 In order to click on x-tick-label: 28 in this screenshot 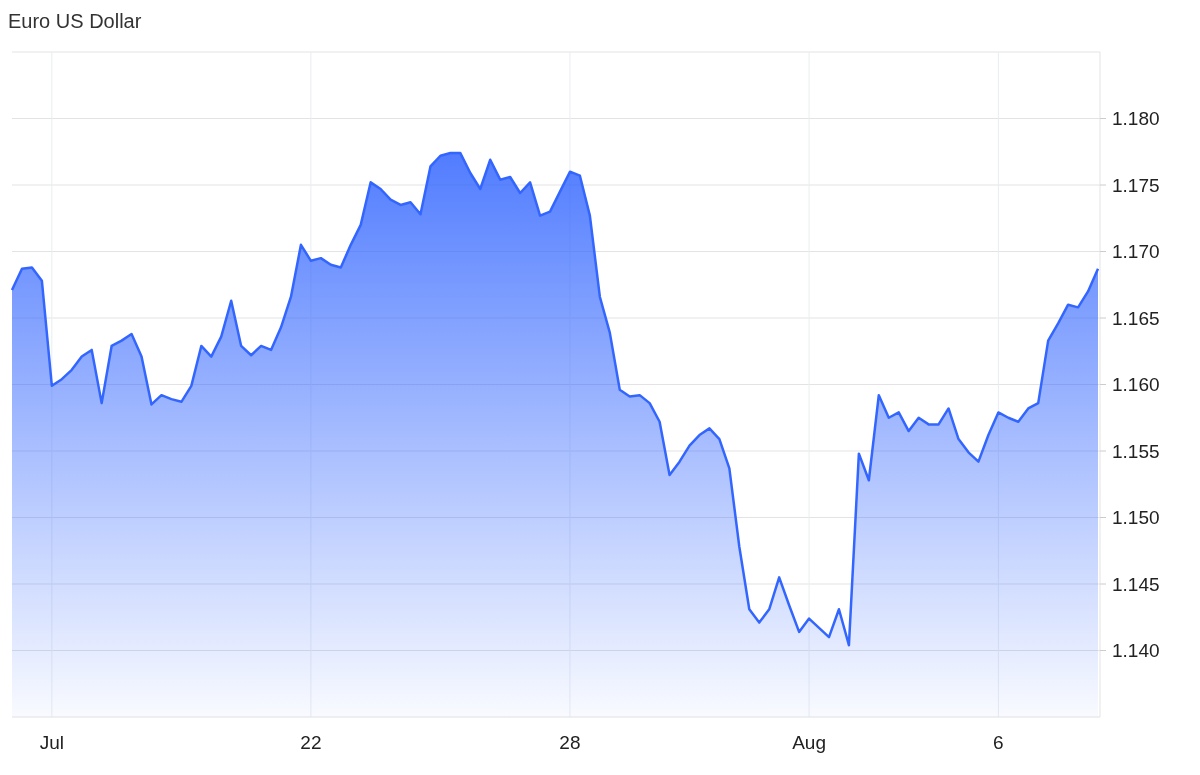, I will do `click(570, 742)`.